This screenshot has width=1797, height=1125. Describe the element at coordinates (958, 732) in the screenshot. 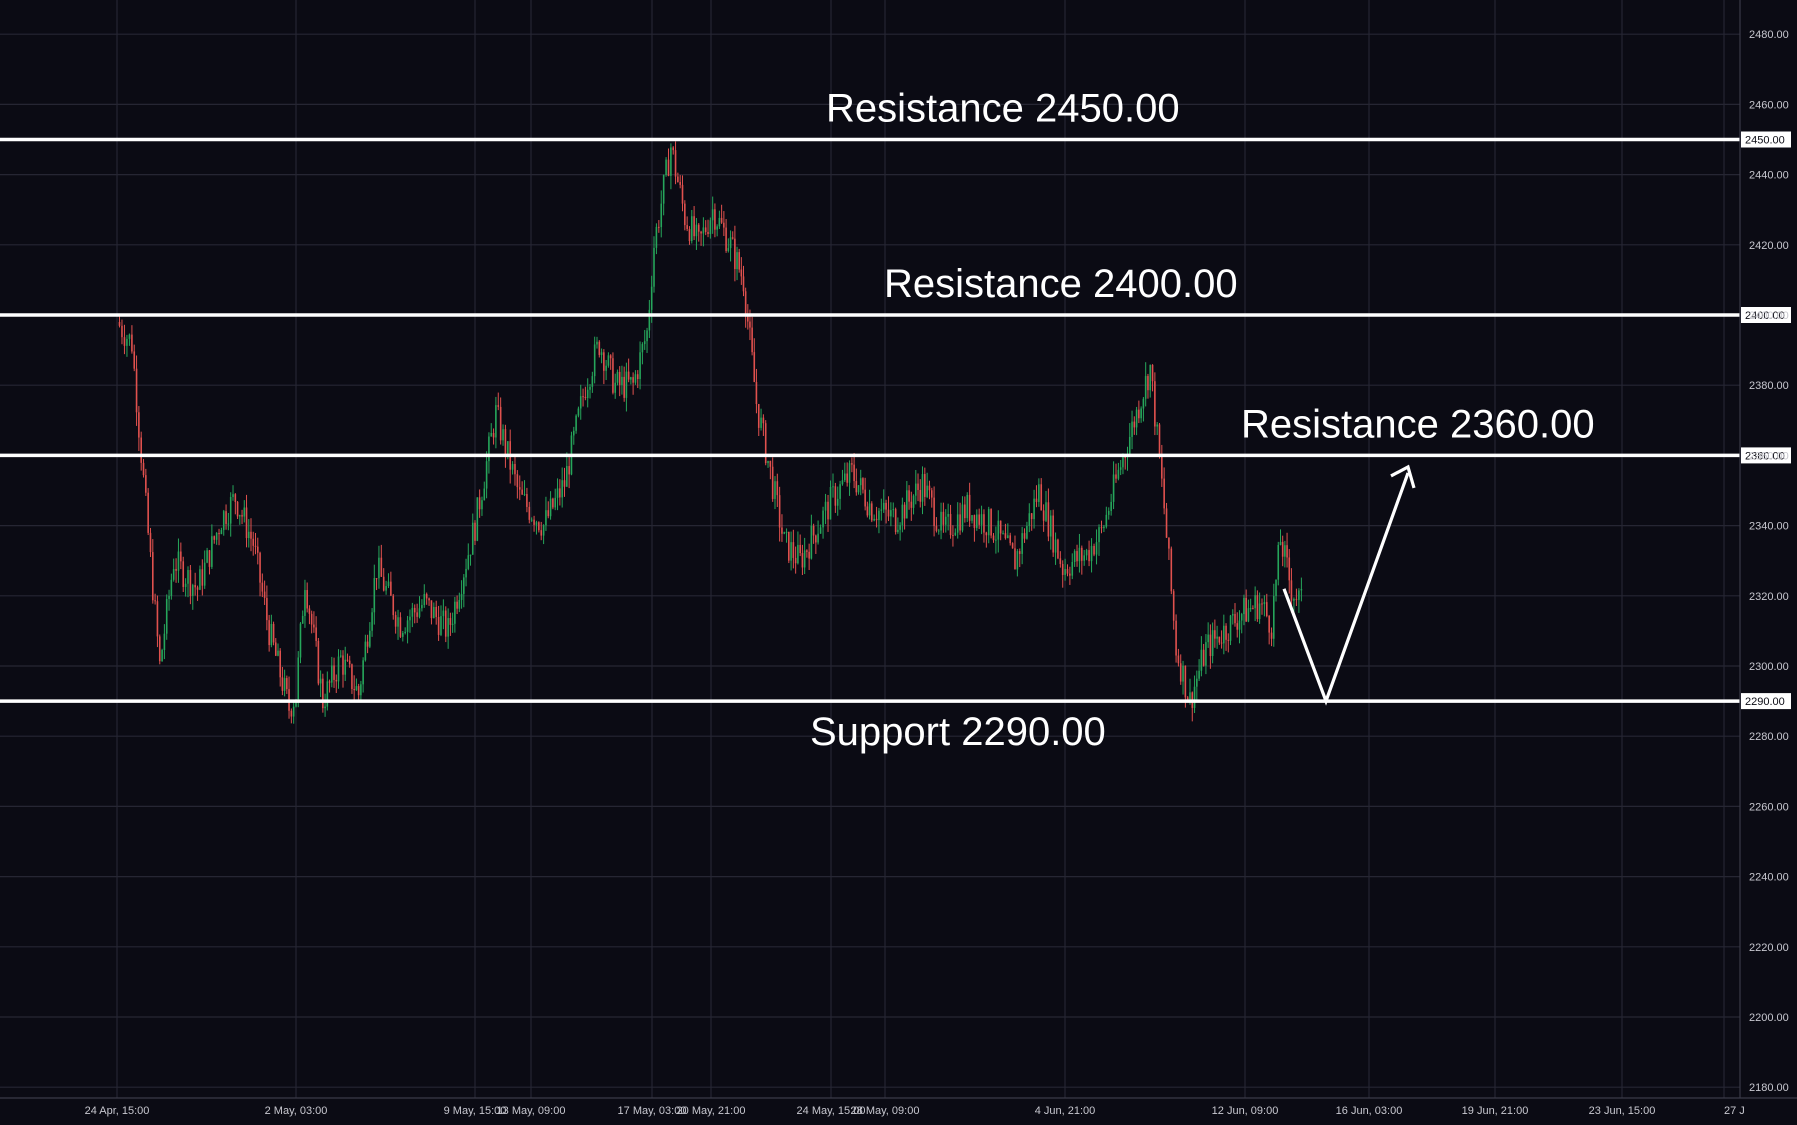

I see `level-label-2290: Support 2290.00` at that location.